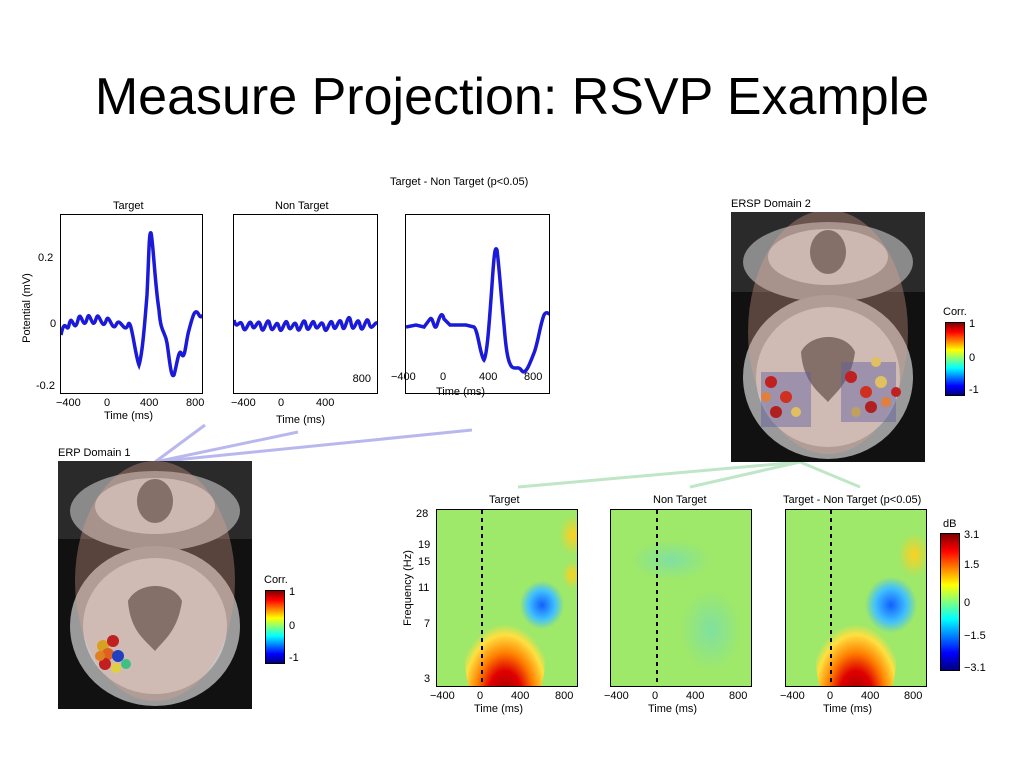 The width and height of the screenshot is (1024, 768). What do you see at coordinates (480, 696) in the screenshot?
I see `ersp-p1-xtick-0: 0` at bounding box center [480, 696].